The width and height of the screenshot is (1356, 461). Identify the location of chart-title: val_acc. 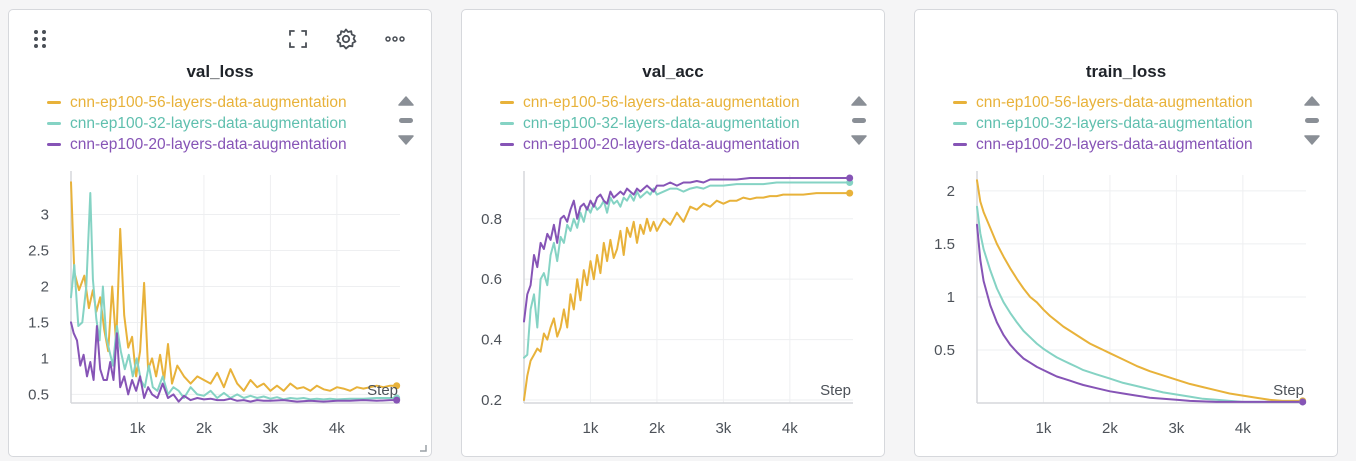
(673, 71).